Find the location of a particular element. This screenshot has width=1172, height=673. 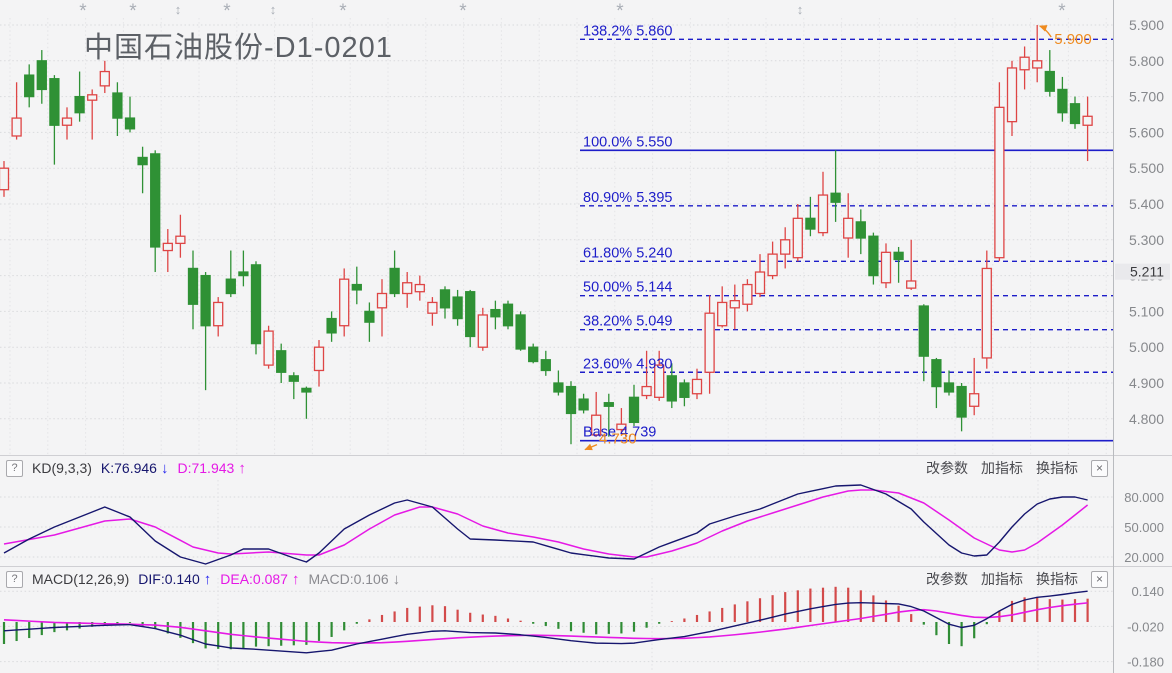

svg-text: -0.020 is located at coordinates (1145, 626).